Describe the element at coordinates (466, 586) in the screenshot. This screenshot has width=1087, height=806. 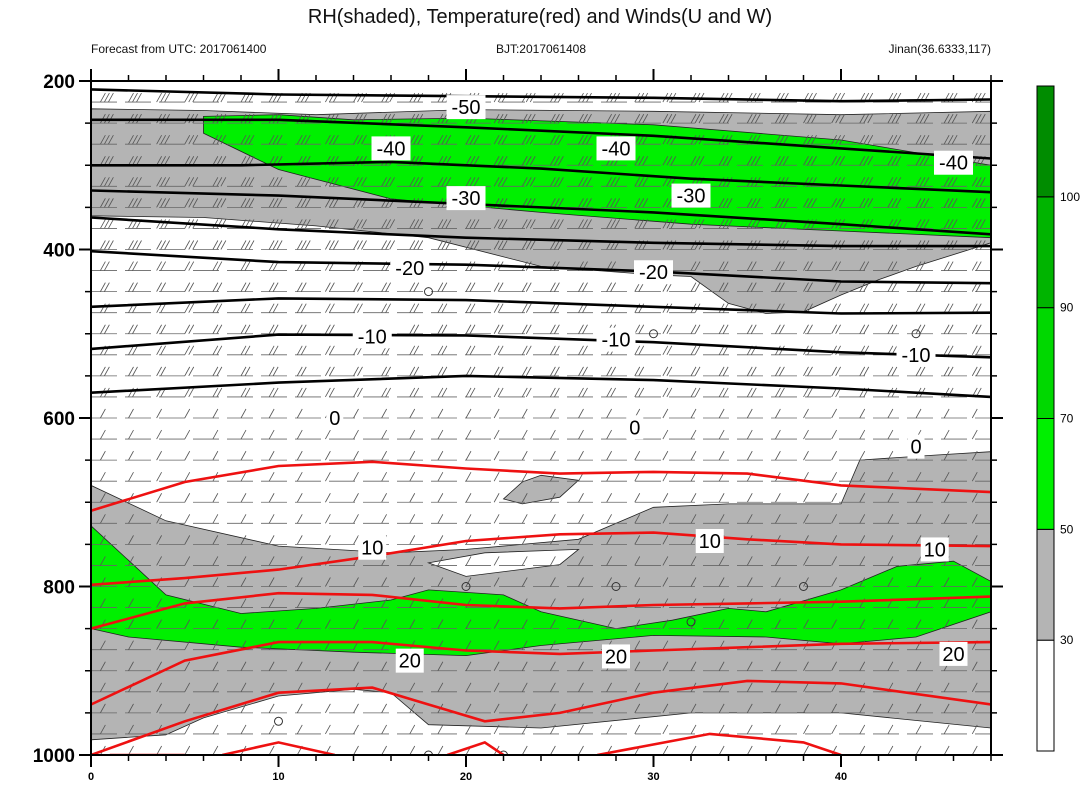
I see `calm-wind-circle` at that location.